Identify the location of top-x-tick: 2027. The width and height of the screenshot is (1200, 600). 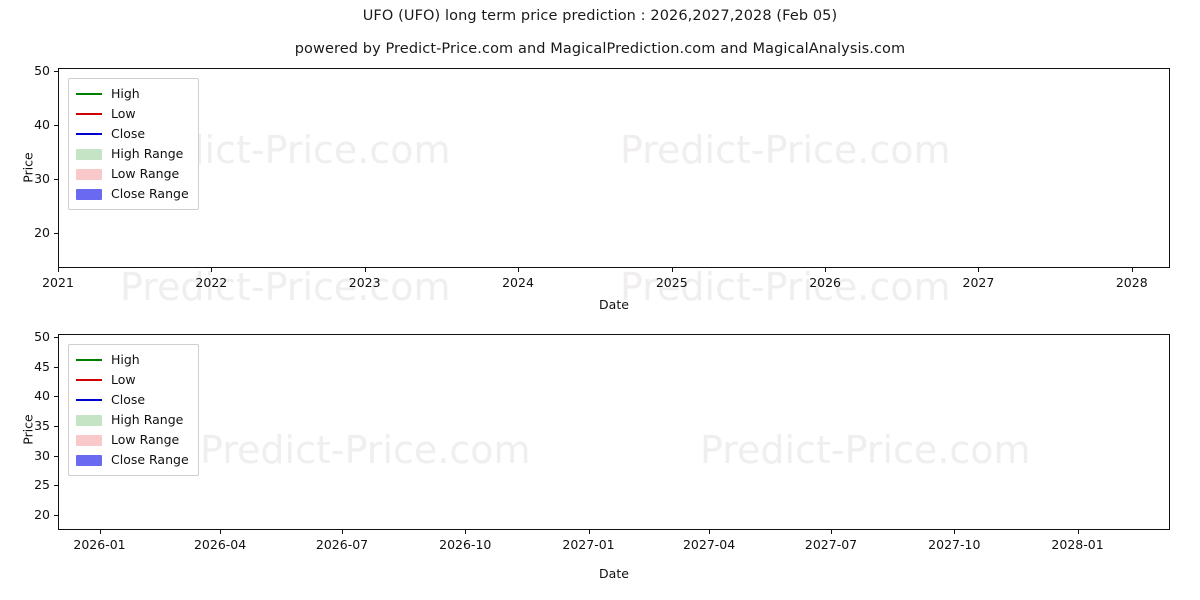
(978, 282).